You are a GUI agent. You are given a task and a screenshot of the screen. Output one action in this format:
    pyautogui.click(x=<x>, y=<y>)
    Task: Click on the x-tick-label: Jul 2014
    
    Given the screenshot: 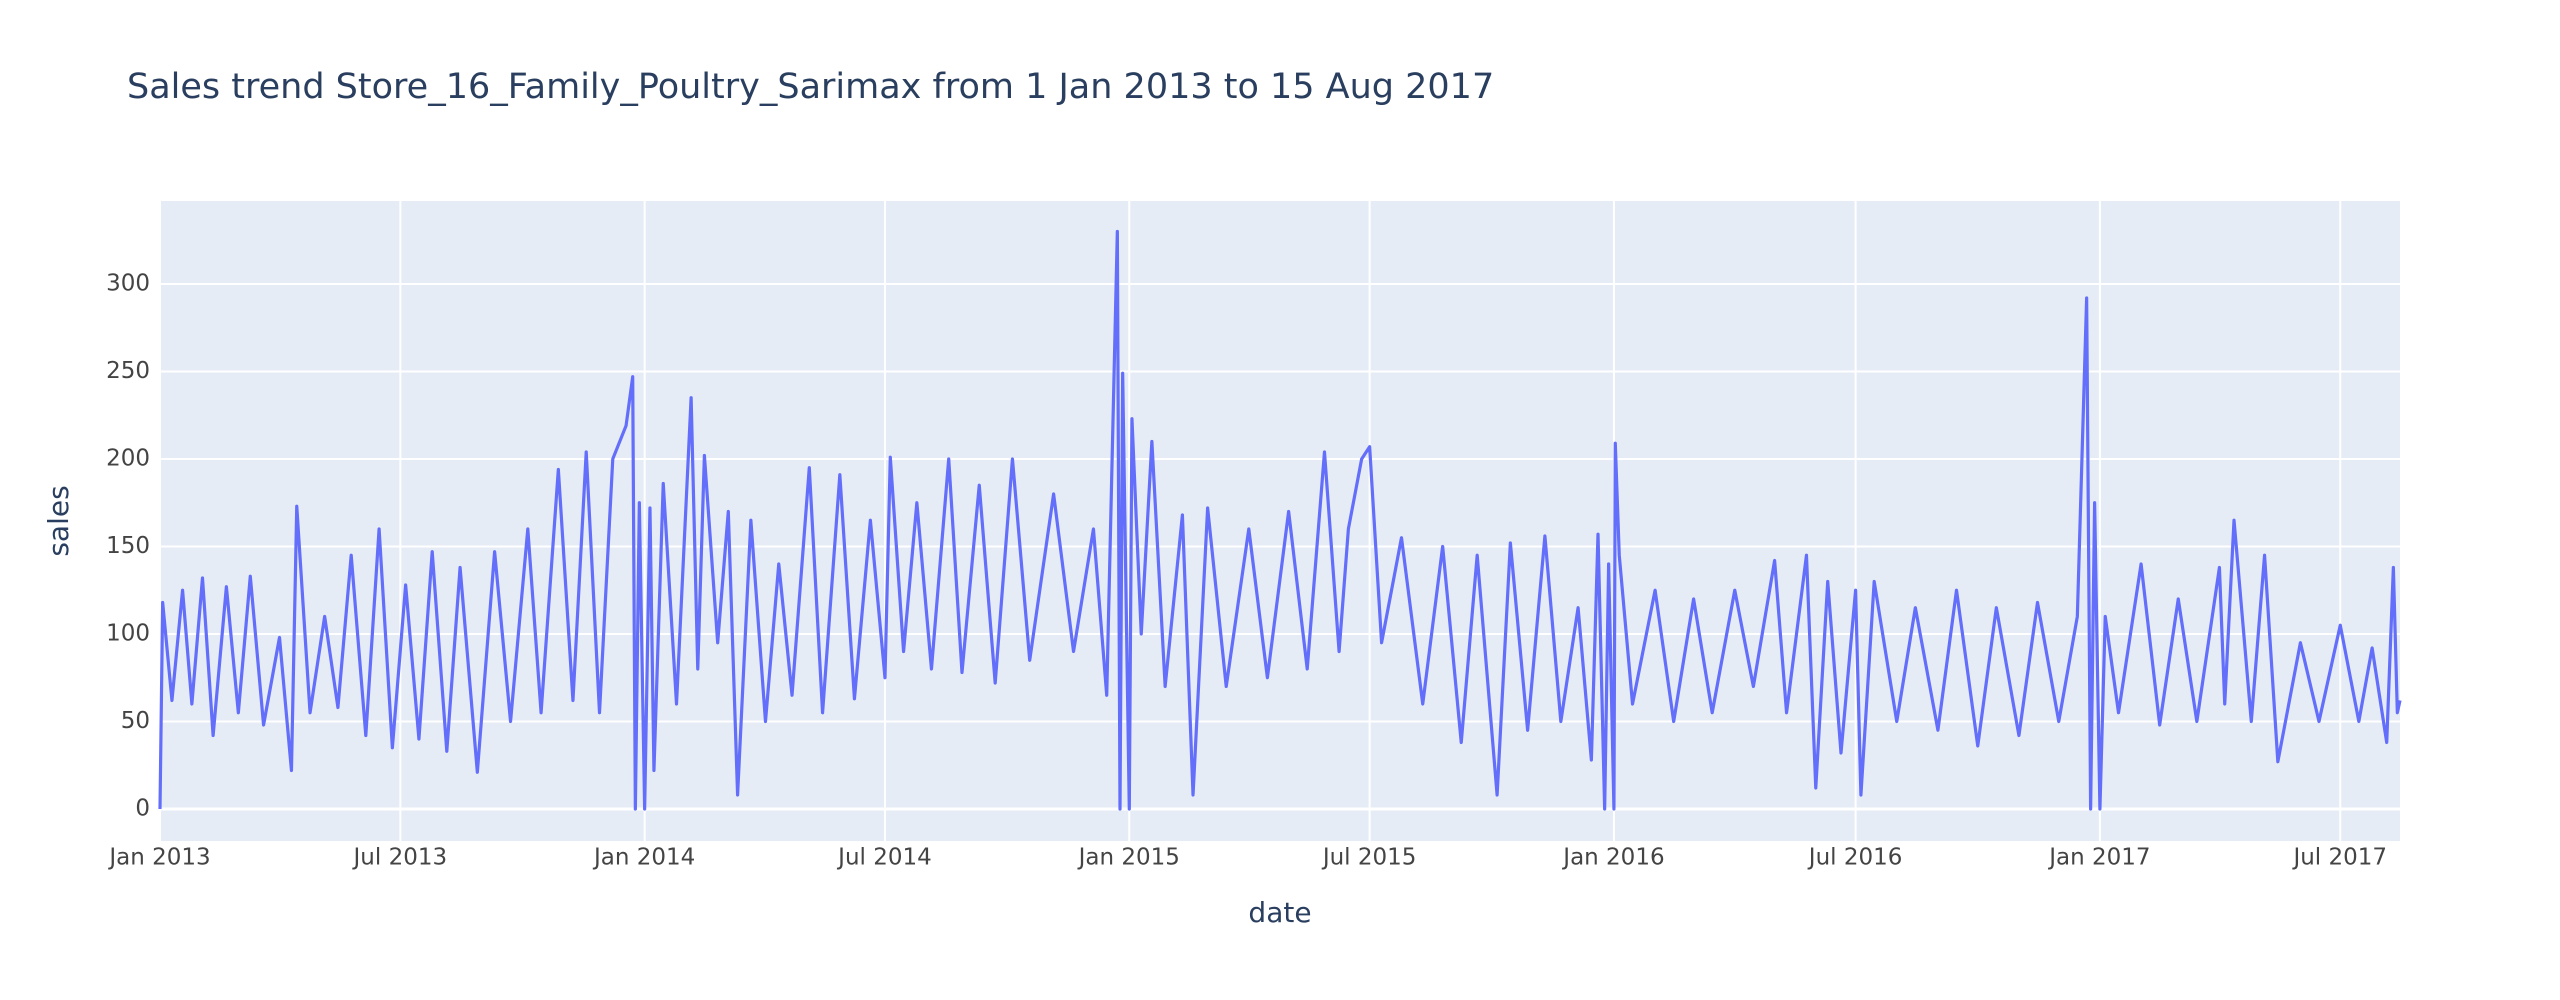 What is the action you would take?
    pyautogui.click(x=884, y=858)
    